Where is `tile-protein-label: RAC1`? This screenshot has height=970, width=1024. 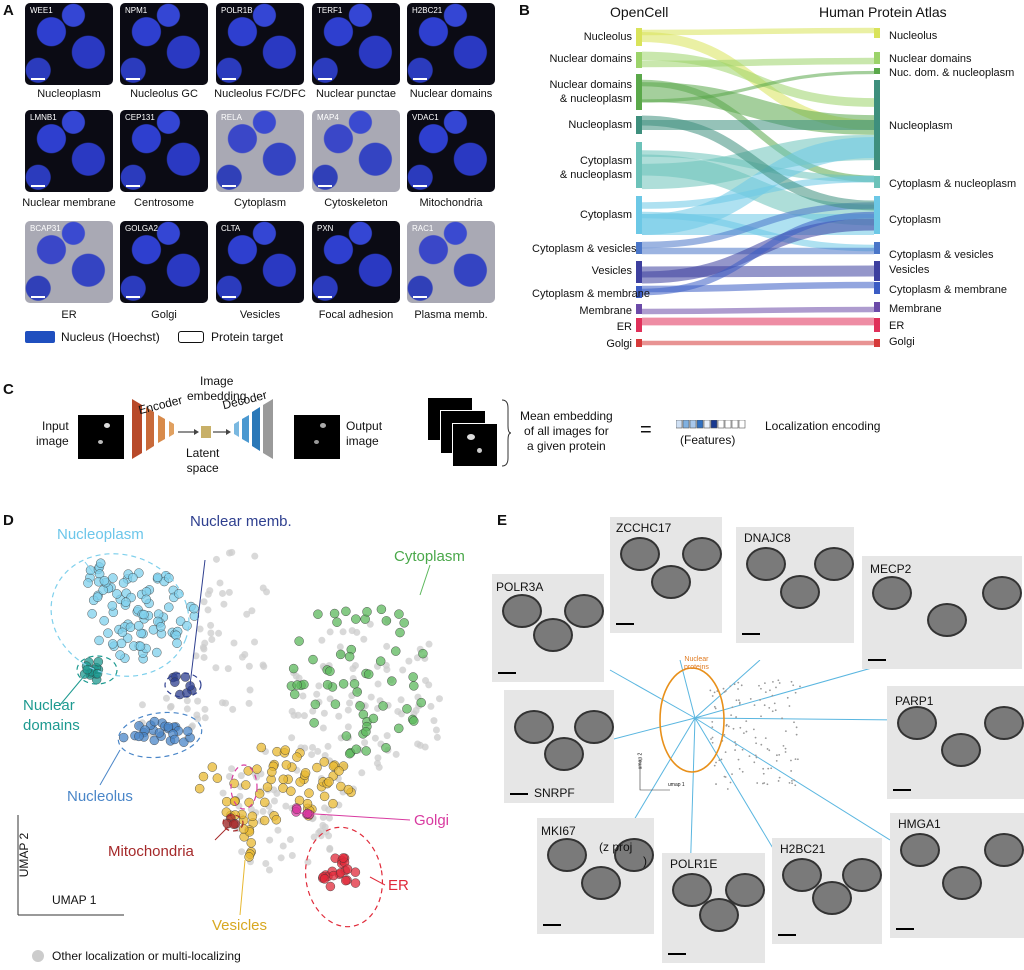
tile-protein-label: RAC1 is located at coordinates (423, 228).